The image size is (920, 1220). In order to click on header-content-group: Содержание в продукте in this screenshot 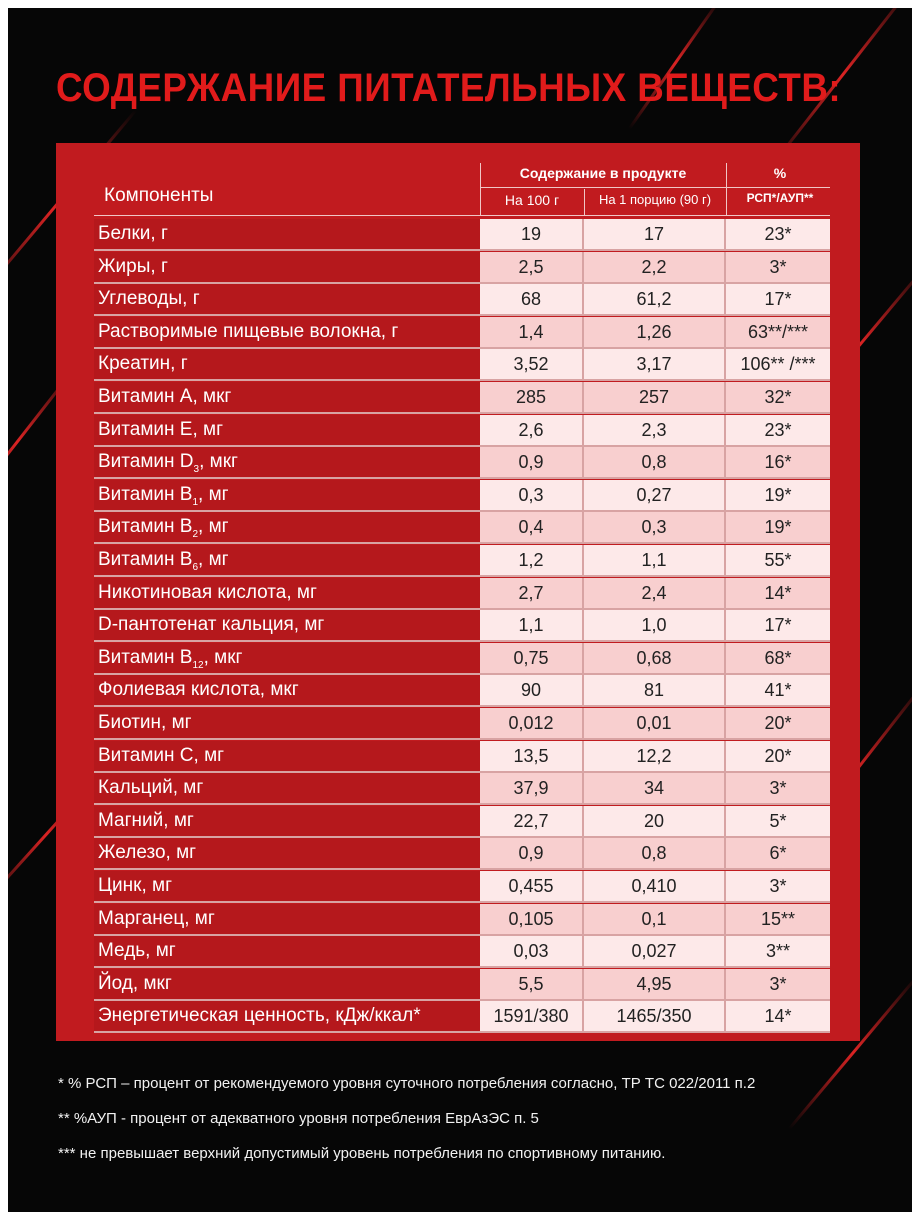, I will do `click(603, 173)`.